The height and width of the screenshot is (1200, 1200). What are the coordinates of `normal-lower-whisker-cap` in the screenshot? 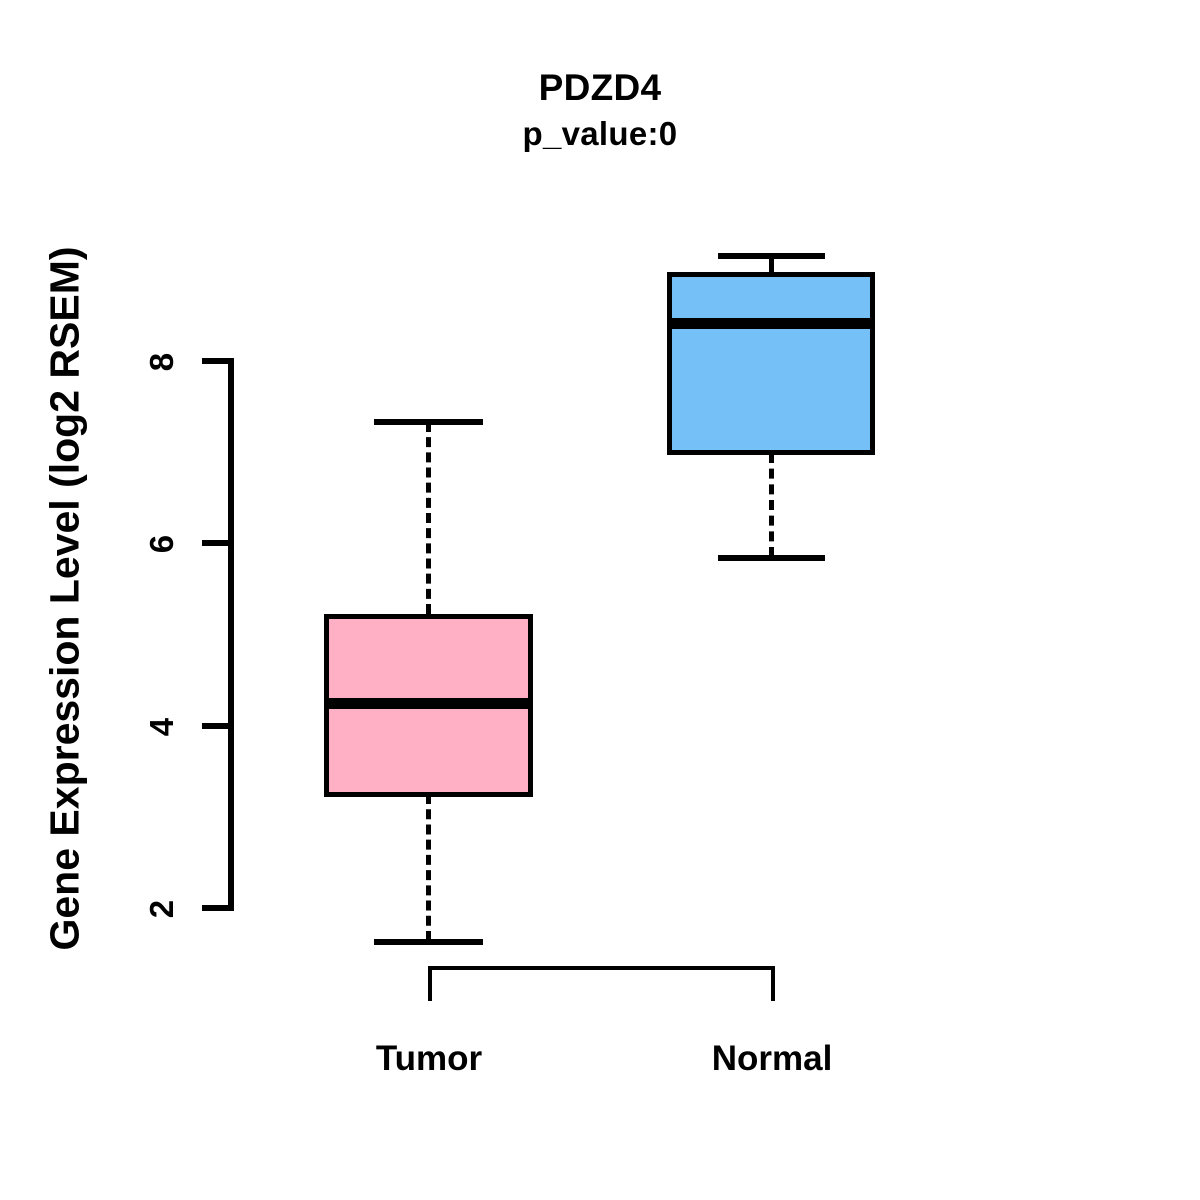 It's located at (771, 558).